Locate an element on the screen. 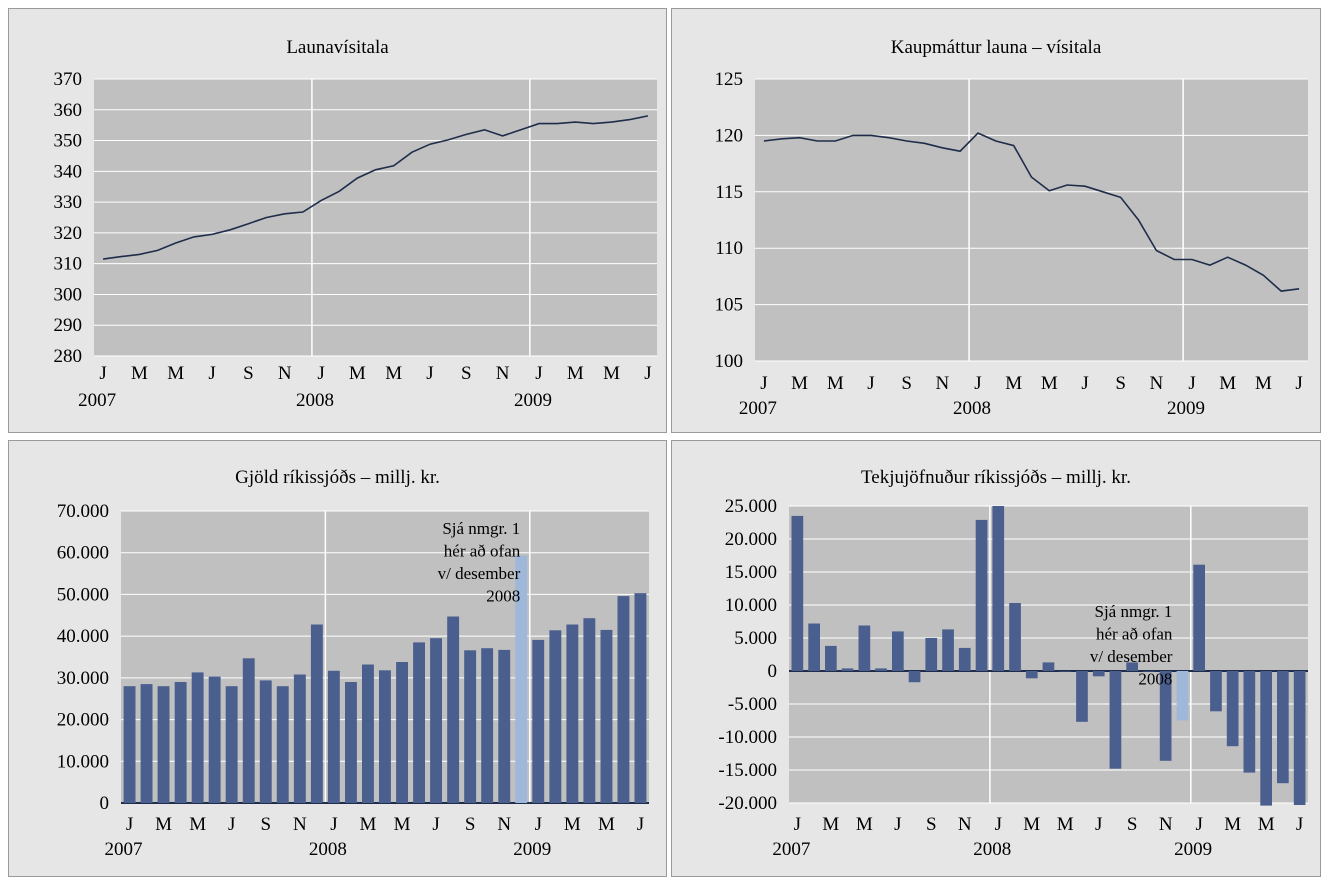 This screenshot has height=878, width=1322. y-tick-label: 290 is located at coordinates (68, 325).